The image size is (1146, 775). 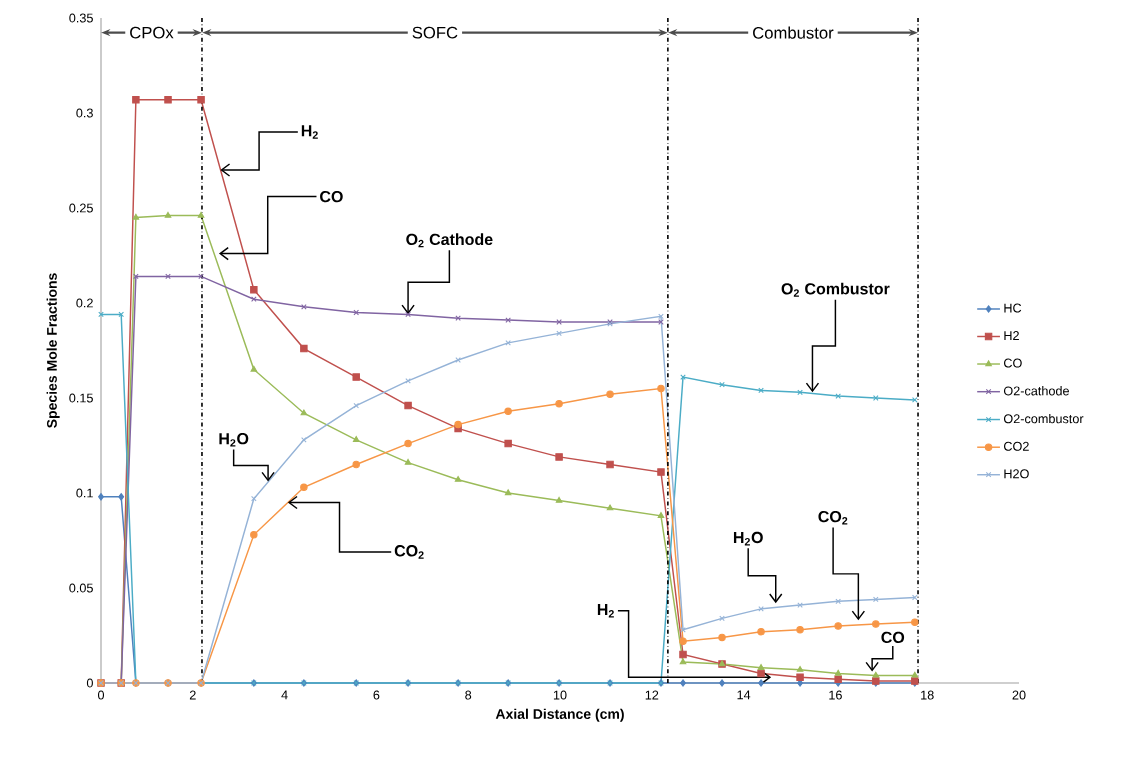 What do you see at coordinates (1036, 391) in the screenshot?
I see `legend-label: O2-cathode` at bounding box center [1036, 391].